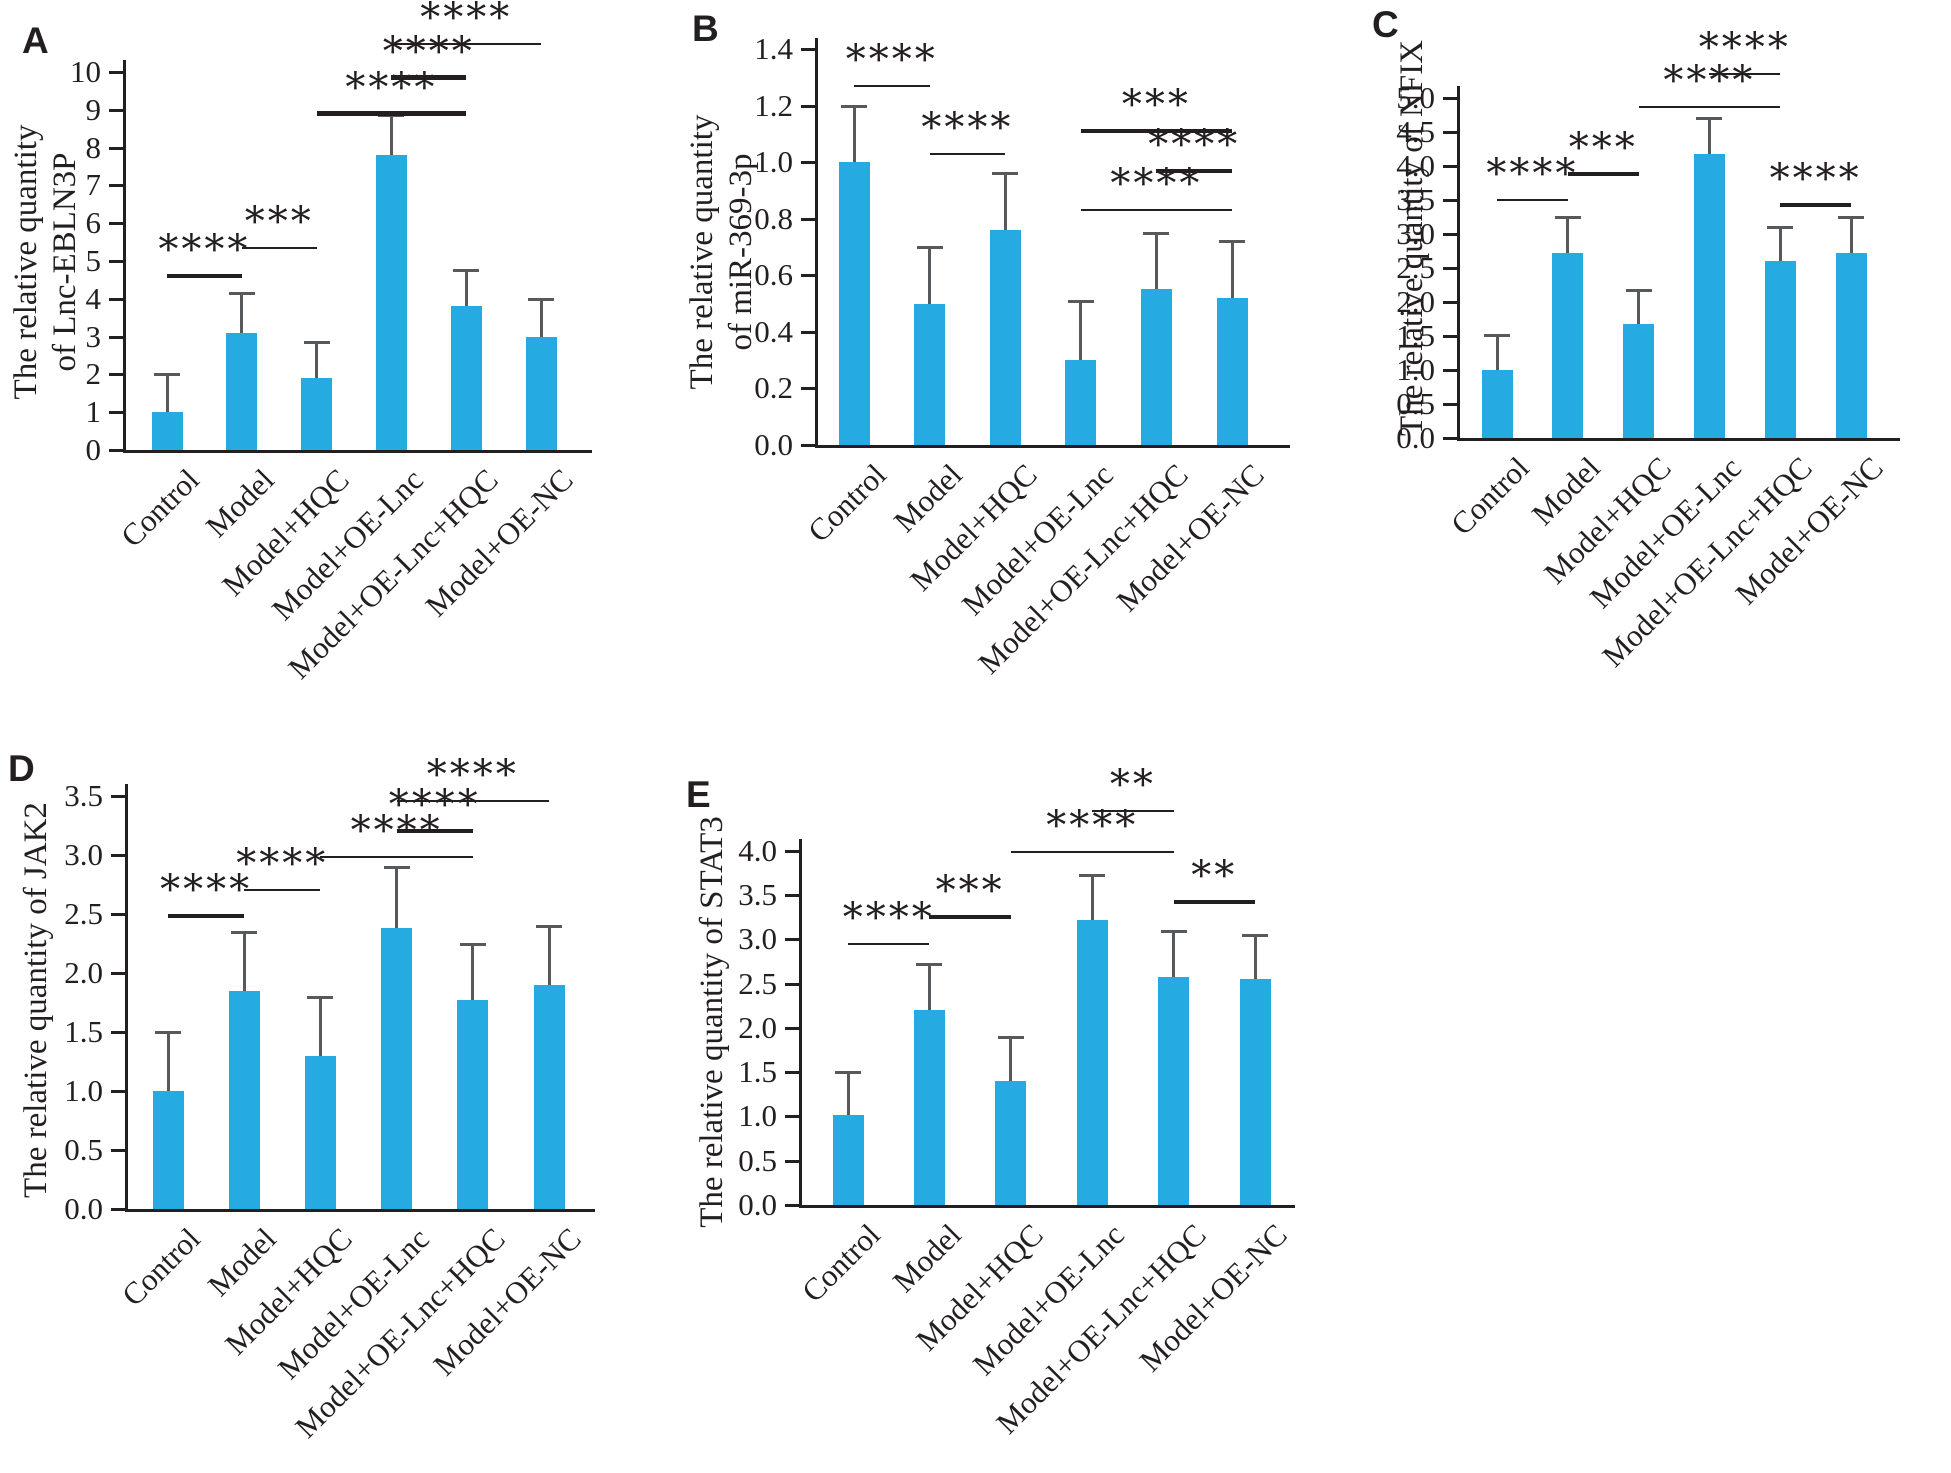  What do you see at coordinates (773, 275) in the screenshot?
I see `y-tick-label: 0.6` at bounding box center [773, 275].